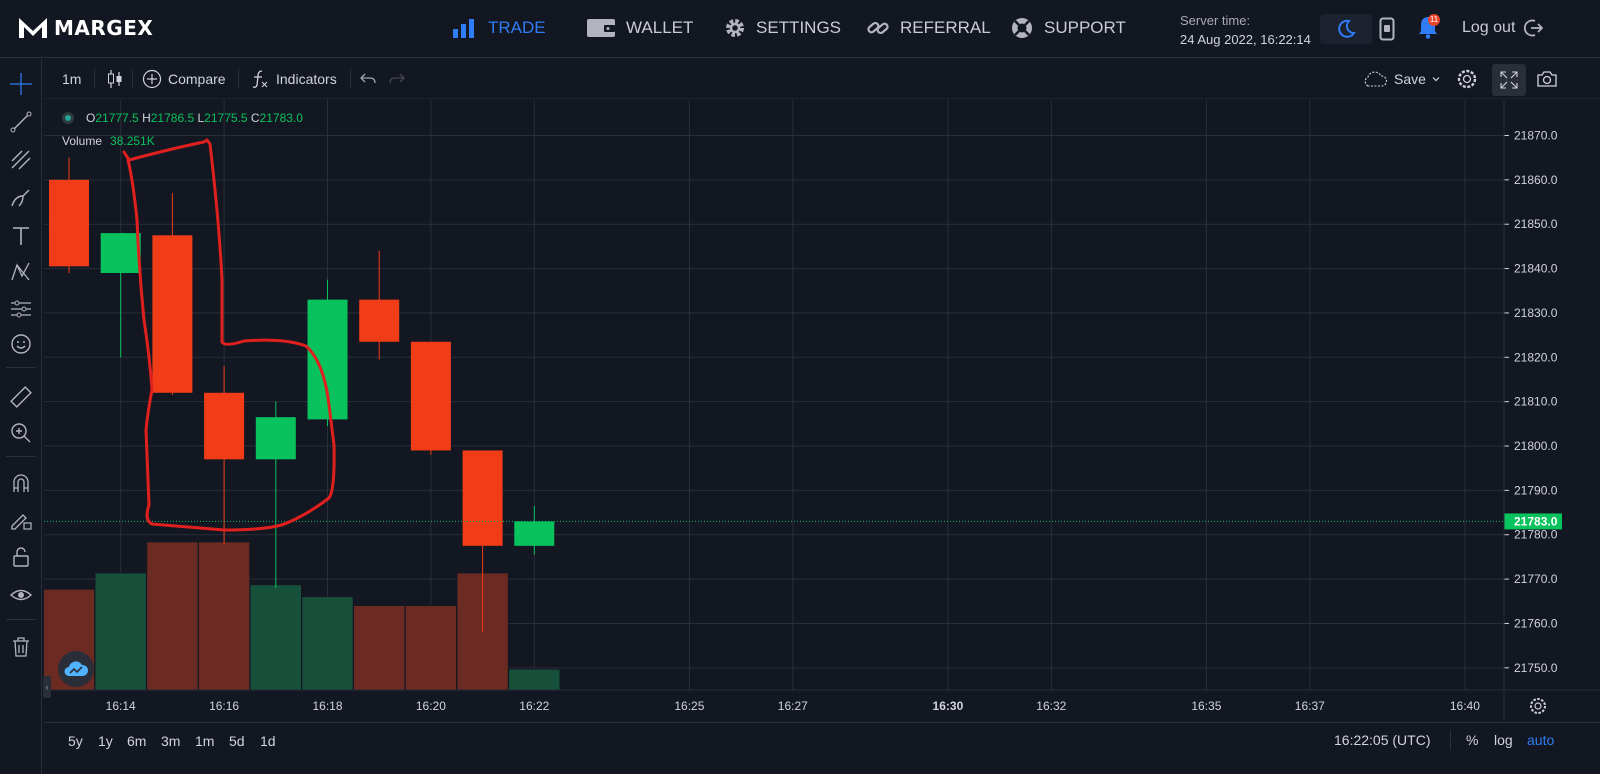 The height and width of the screenshot is (774, 1600). I want to click on high-value: 21786.5, so click(172, 118).